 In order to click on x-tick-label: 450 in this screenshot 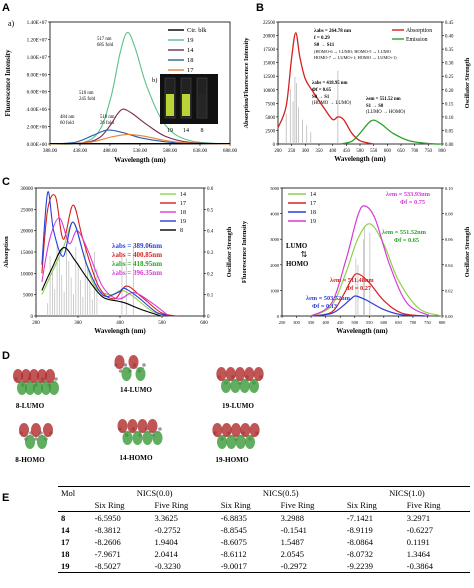, I will do `click(347, 151)`.